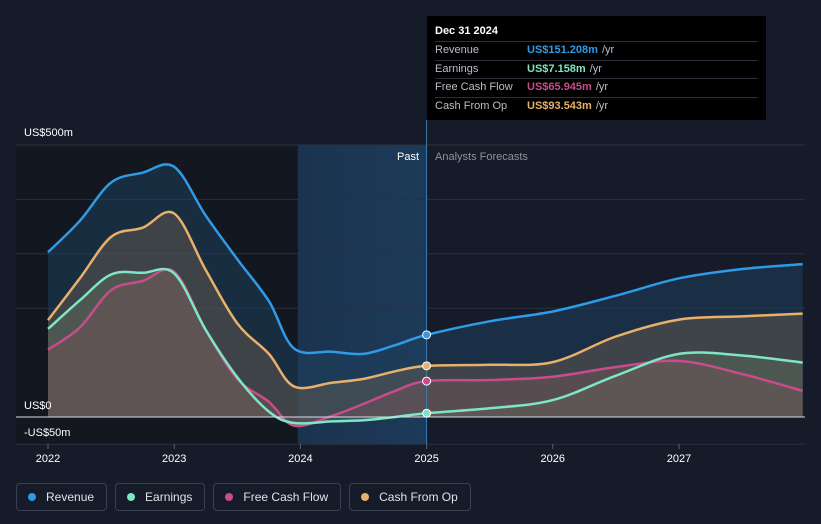 The width and height of the screenshot is (821, 524). What do you see at coordinates (169, 497) in the screenshot?
I see `legend-label: Earnings` at bounding box center [169, 497].